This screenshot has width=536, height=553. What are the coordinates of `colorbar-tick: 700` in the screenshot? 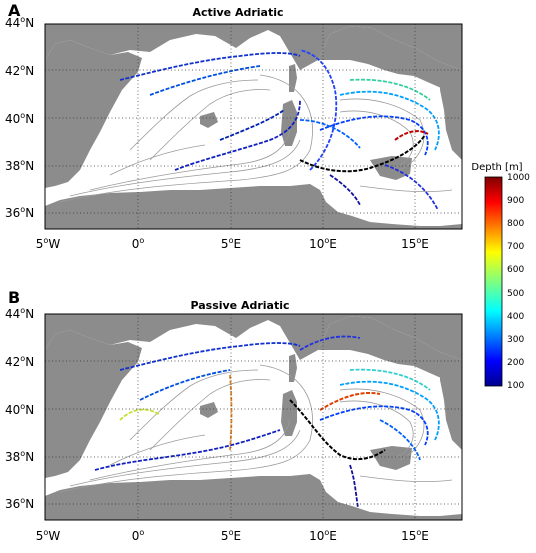 It's located at (515, 247).